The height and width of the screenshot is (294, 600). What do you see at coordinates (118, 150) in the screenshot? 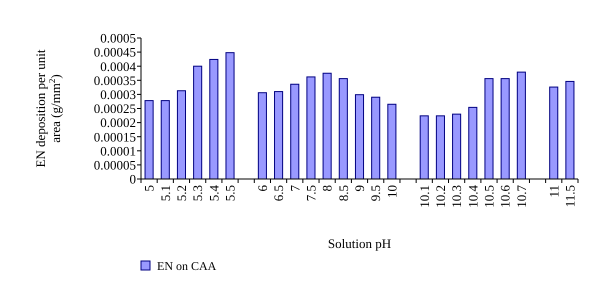
I see `y-tick-label: 0.0001` at bounding box center [118, 150].